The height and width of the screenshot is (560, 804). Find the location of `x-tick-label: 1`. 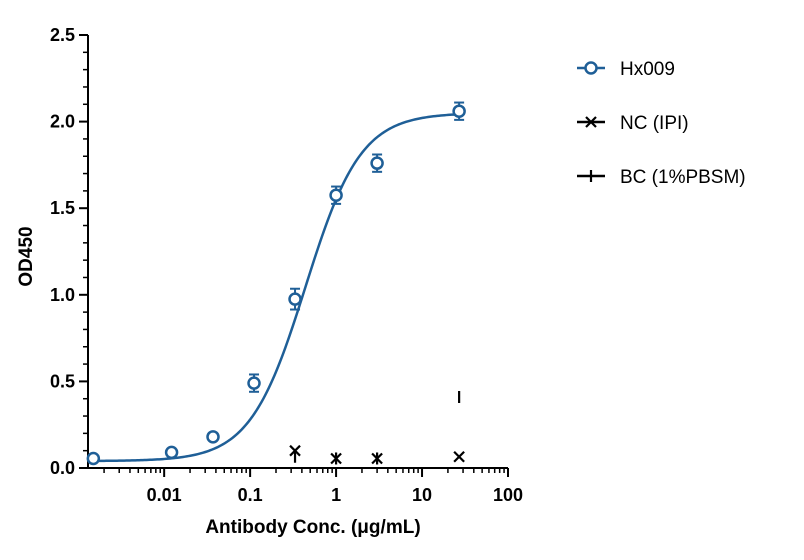

x-tick-label: 1 is located at coordinates (336, 495).